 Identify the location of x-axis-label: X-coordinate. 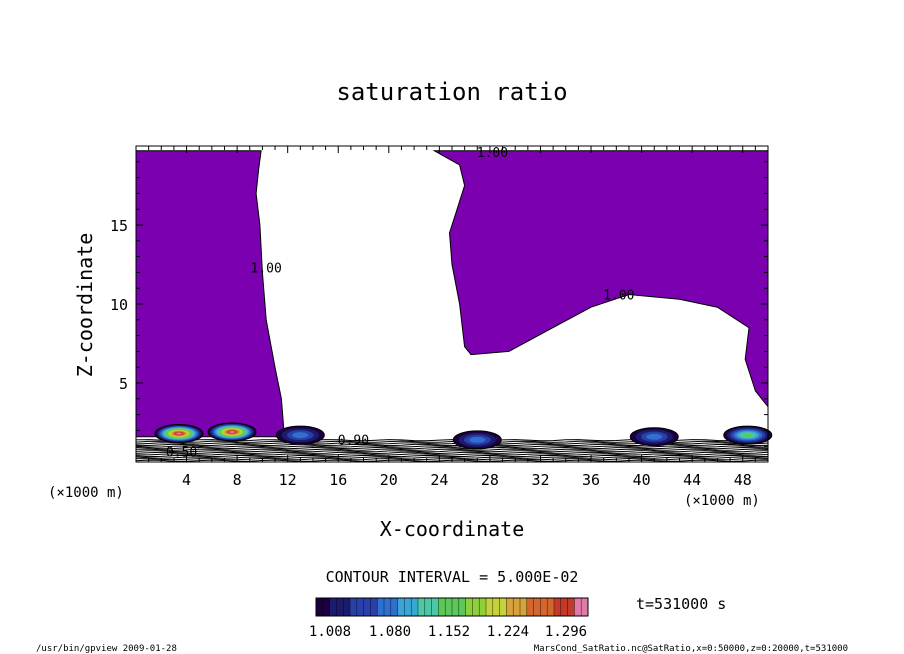
(452, 529).